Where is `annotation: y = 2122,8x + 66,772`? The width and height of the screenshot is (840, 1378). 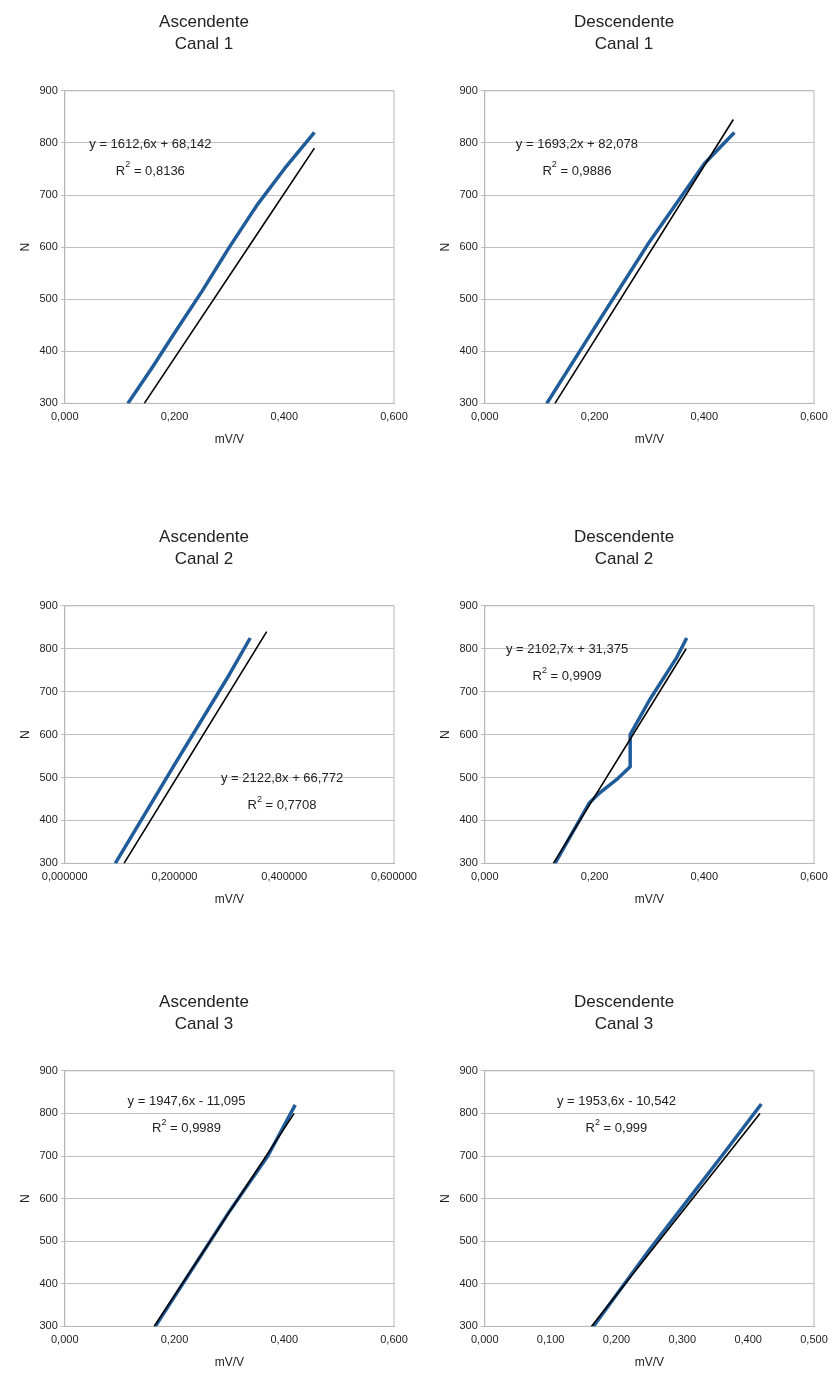 annotation: y = 2122,8x + 66,772 is located at coordinates (282, 777).